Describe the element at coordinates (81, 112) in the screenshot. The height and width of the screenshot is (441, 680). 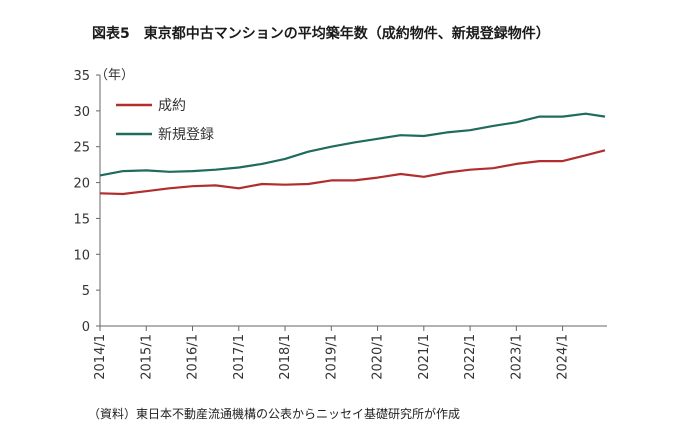
I see `y-tick-label: 30` at that location.